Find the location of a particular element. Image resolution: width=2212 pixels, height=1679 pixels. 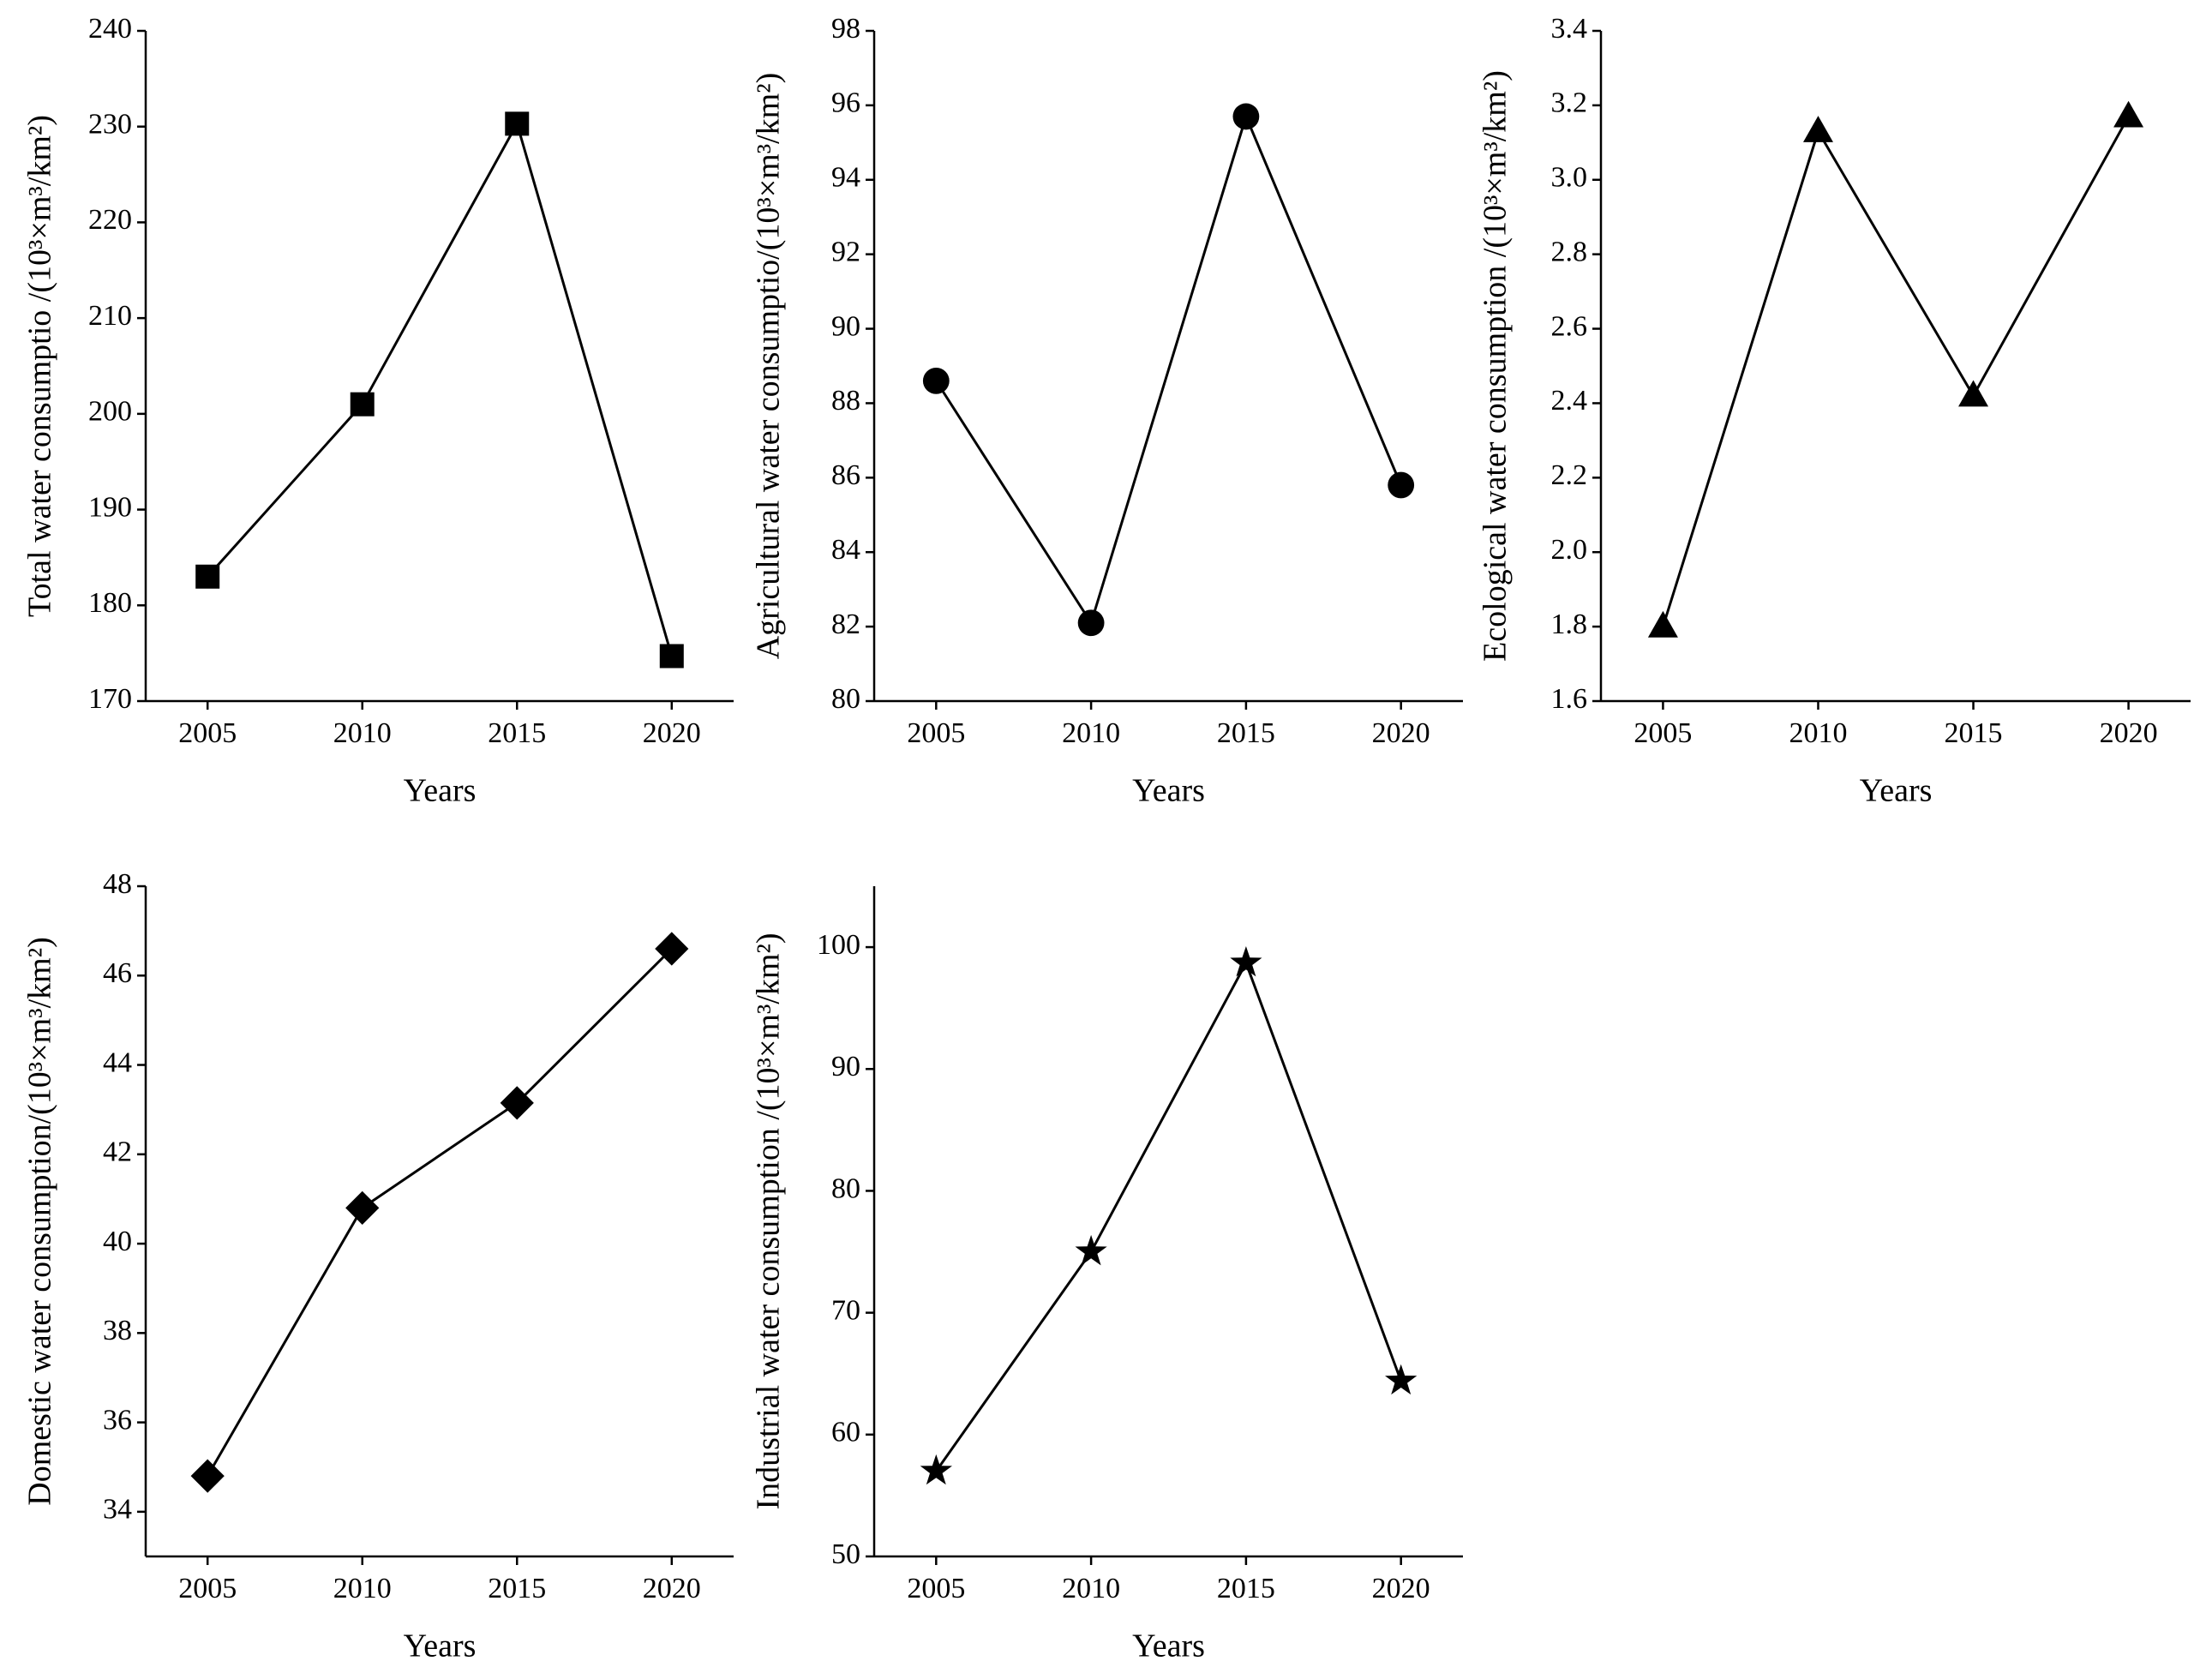

y-tick-label: 84 is located at coordinates (846, 550).